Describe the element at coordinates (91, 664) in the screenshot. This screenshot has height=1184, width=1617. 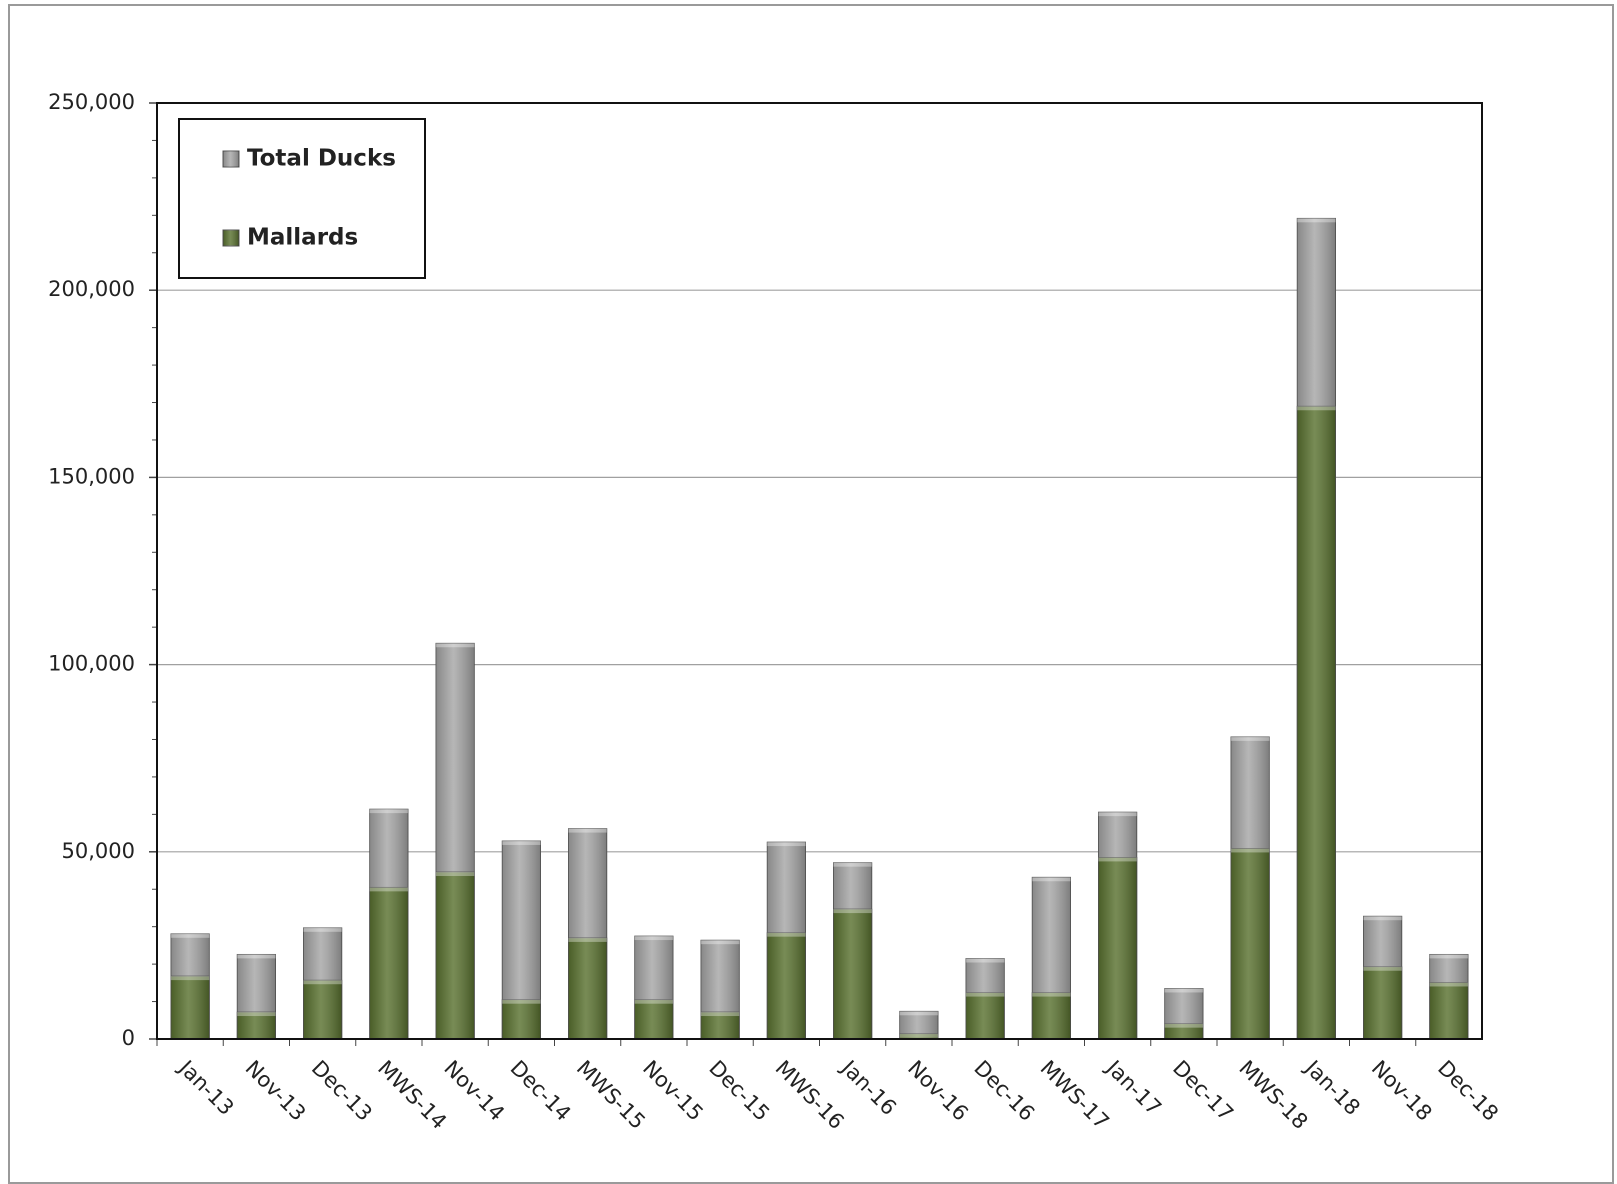
I see `y-tick-label: 100,000` at that location.